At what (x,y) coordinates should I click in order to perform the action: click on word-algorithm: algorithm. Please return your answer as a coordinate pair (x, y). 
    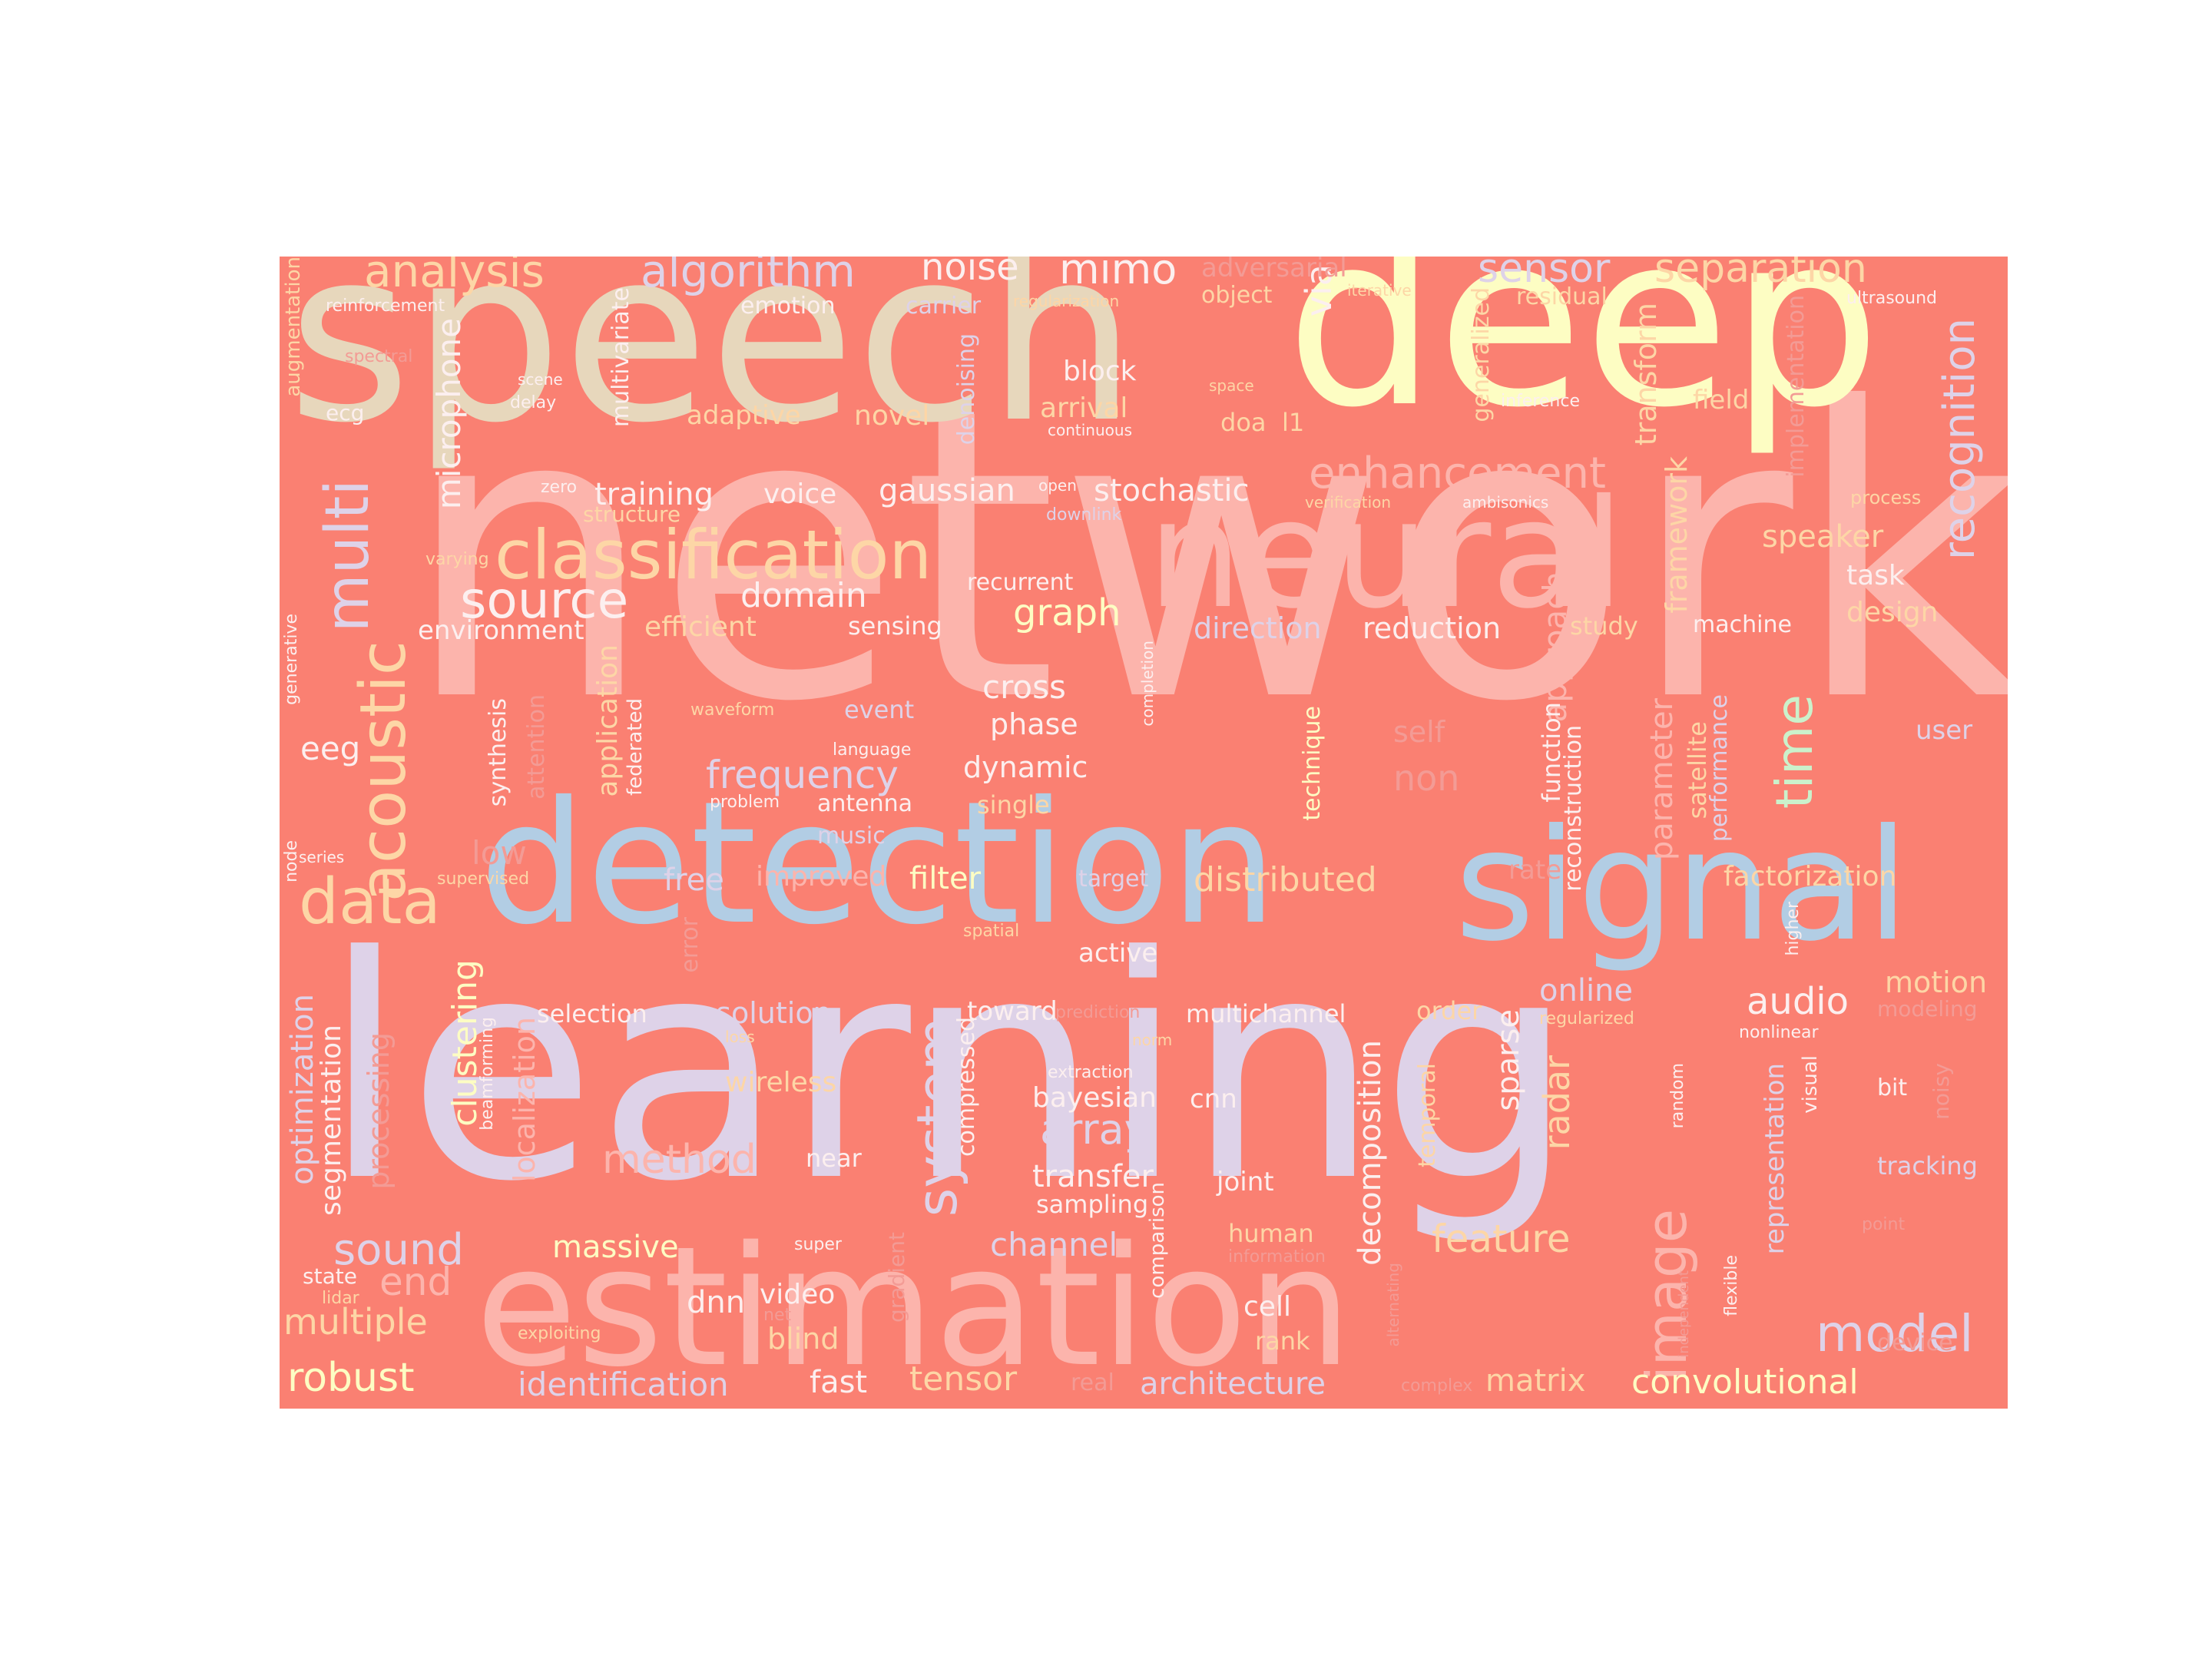
    Looking at the image, I should click on (749, 277).